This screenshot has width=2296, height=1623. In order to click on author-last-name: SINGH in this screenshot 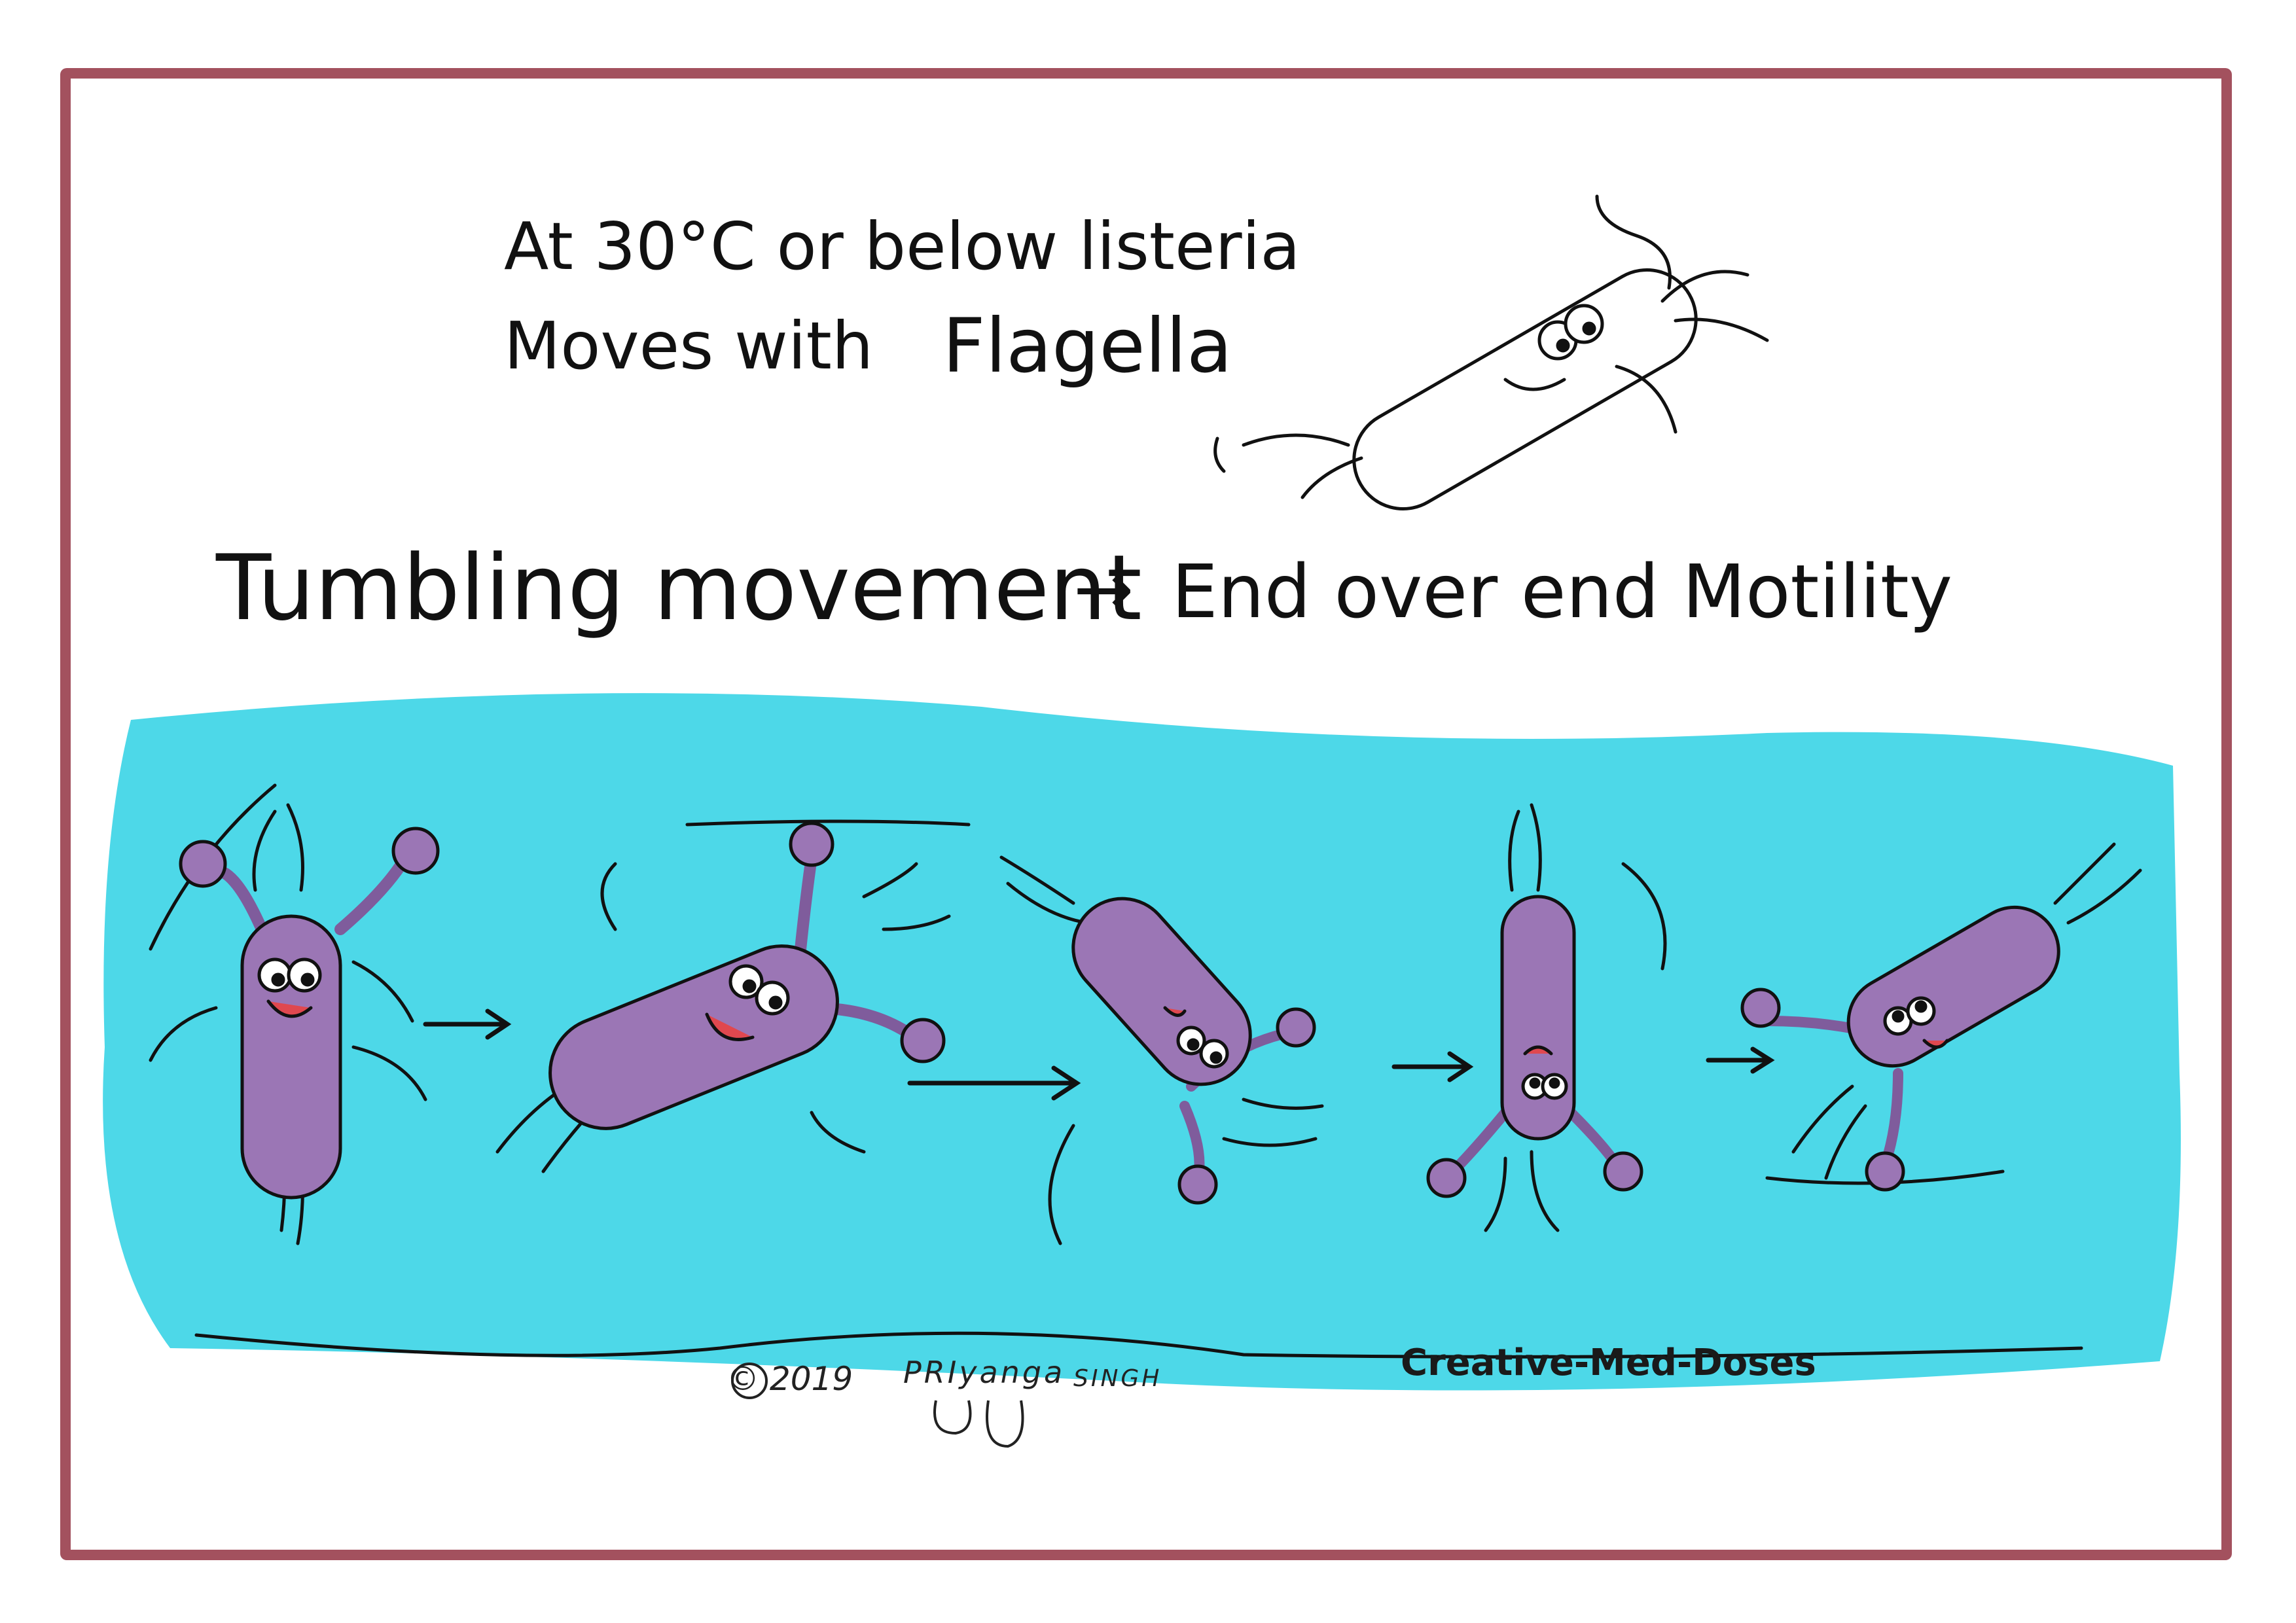, I will do `click(1117, 1378)`.